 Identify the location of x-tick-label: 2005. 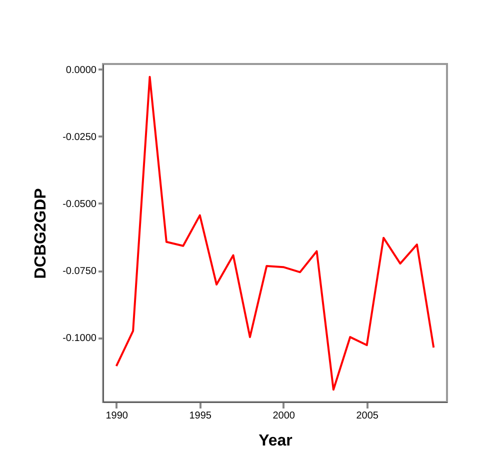
(367, 416).